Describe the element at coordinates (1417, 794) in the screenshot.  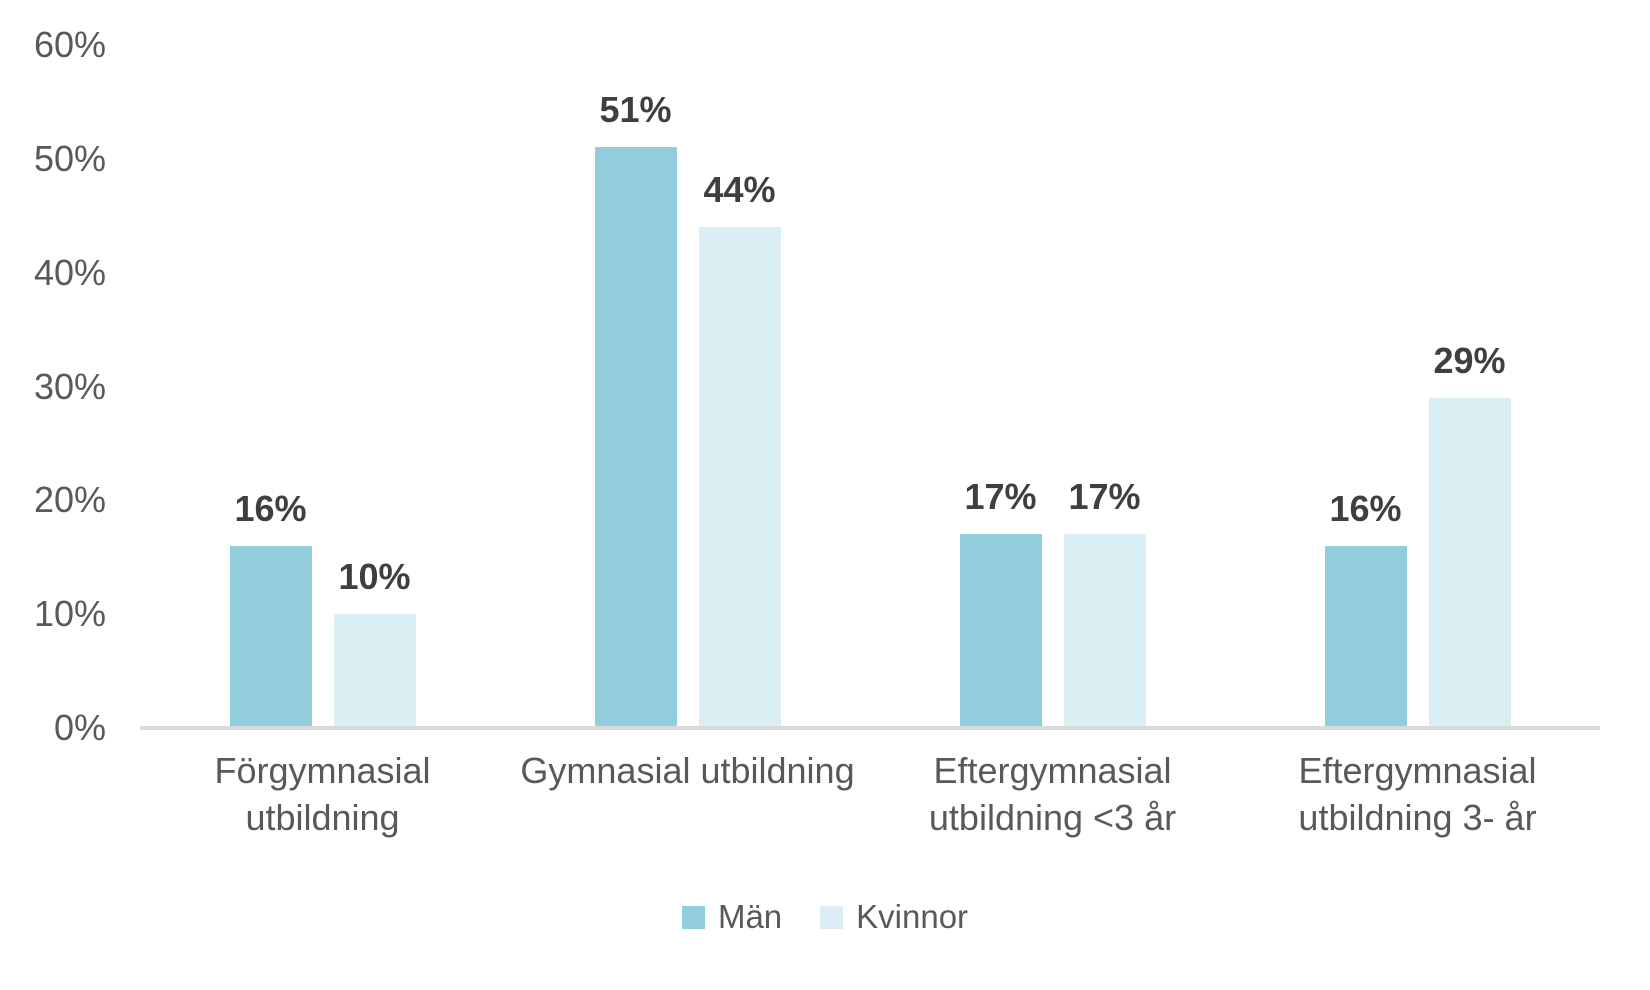
I see `category-label: Eftergymnasial utbildning 3- år` at that location.